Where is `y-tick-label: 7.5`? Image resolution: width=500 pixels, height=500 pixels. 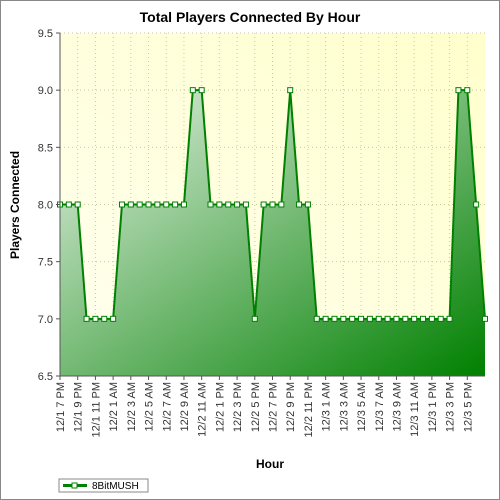 y-tick-label: 7.5 is located at coordinates (45, 263).